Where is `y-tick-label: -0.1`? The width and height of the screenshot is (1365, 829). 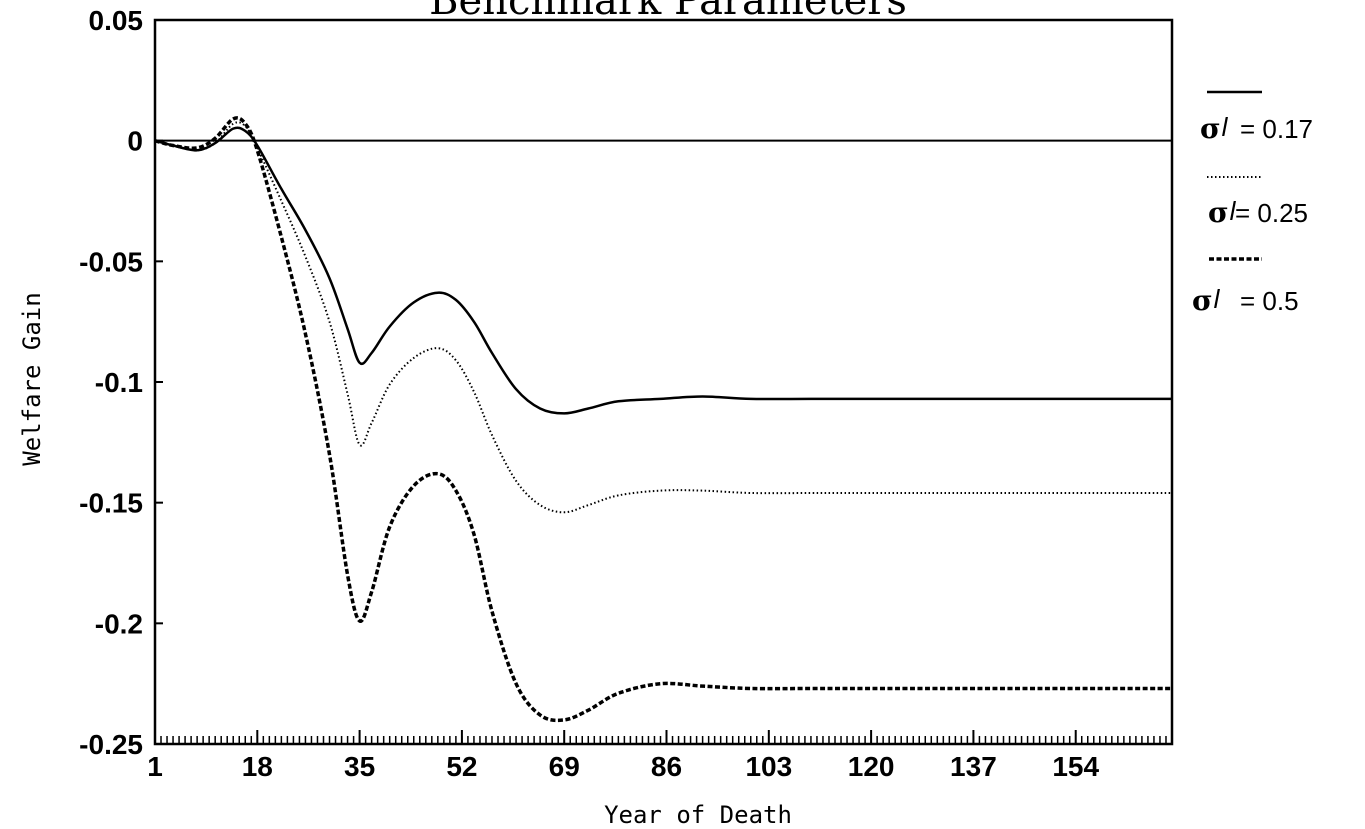
y-tick-label: -0.1 is located at coordinates (119, 382).